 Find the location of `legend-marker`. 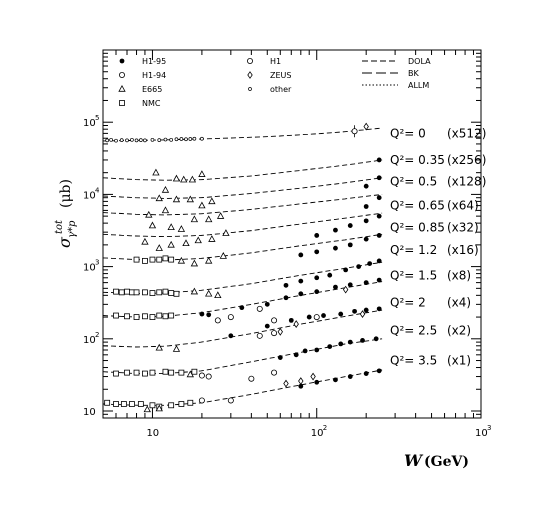

legend-marker is located at coordinates (122, 61).